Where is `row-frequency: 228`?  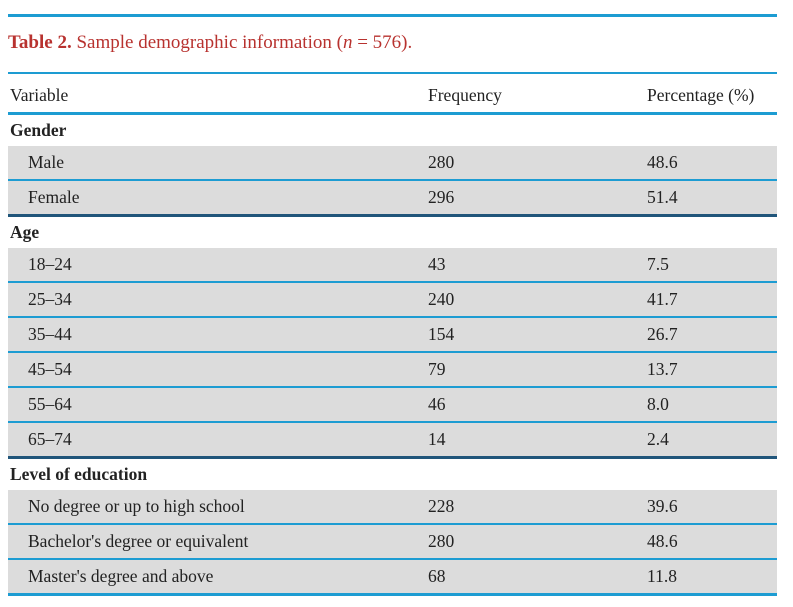 row-frequency: 228 is located at coordinates (537, 507).